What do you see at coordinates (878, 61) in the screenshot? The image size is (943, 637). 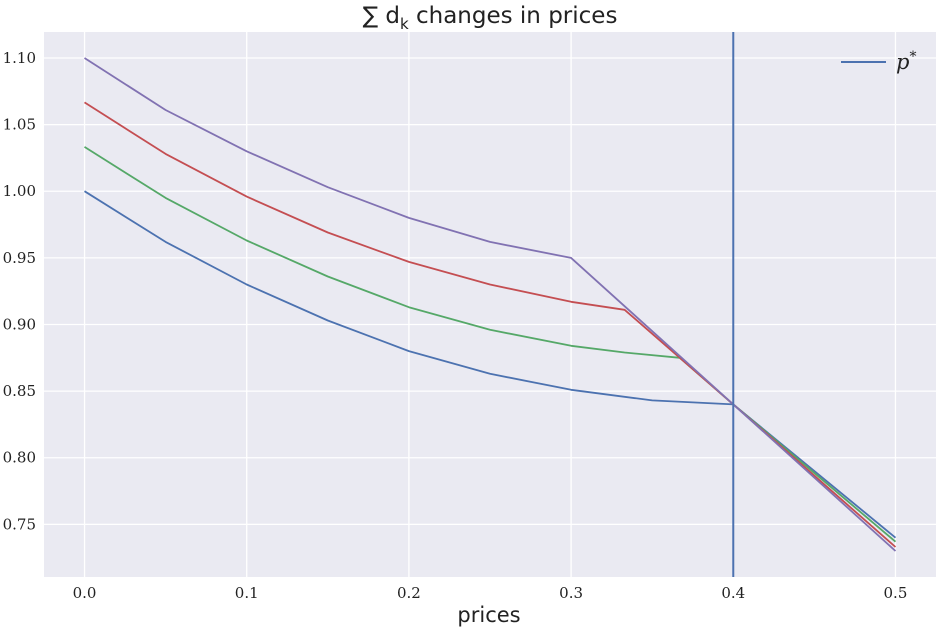 I see `legend: p*` at bounding box center [878, 61].